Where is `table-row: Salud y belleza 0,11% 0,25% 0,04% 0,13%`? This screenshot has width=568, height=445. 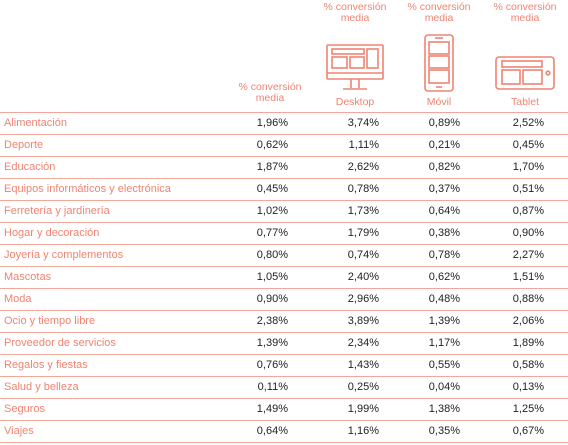
table-row: Salud y belleza 0,11% 0,25% 0,04% 0,13% is located at coordinates (284, 388).